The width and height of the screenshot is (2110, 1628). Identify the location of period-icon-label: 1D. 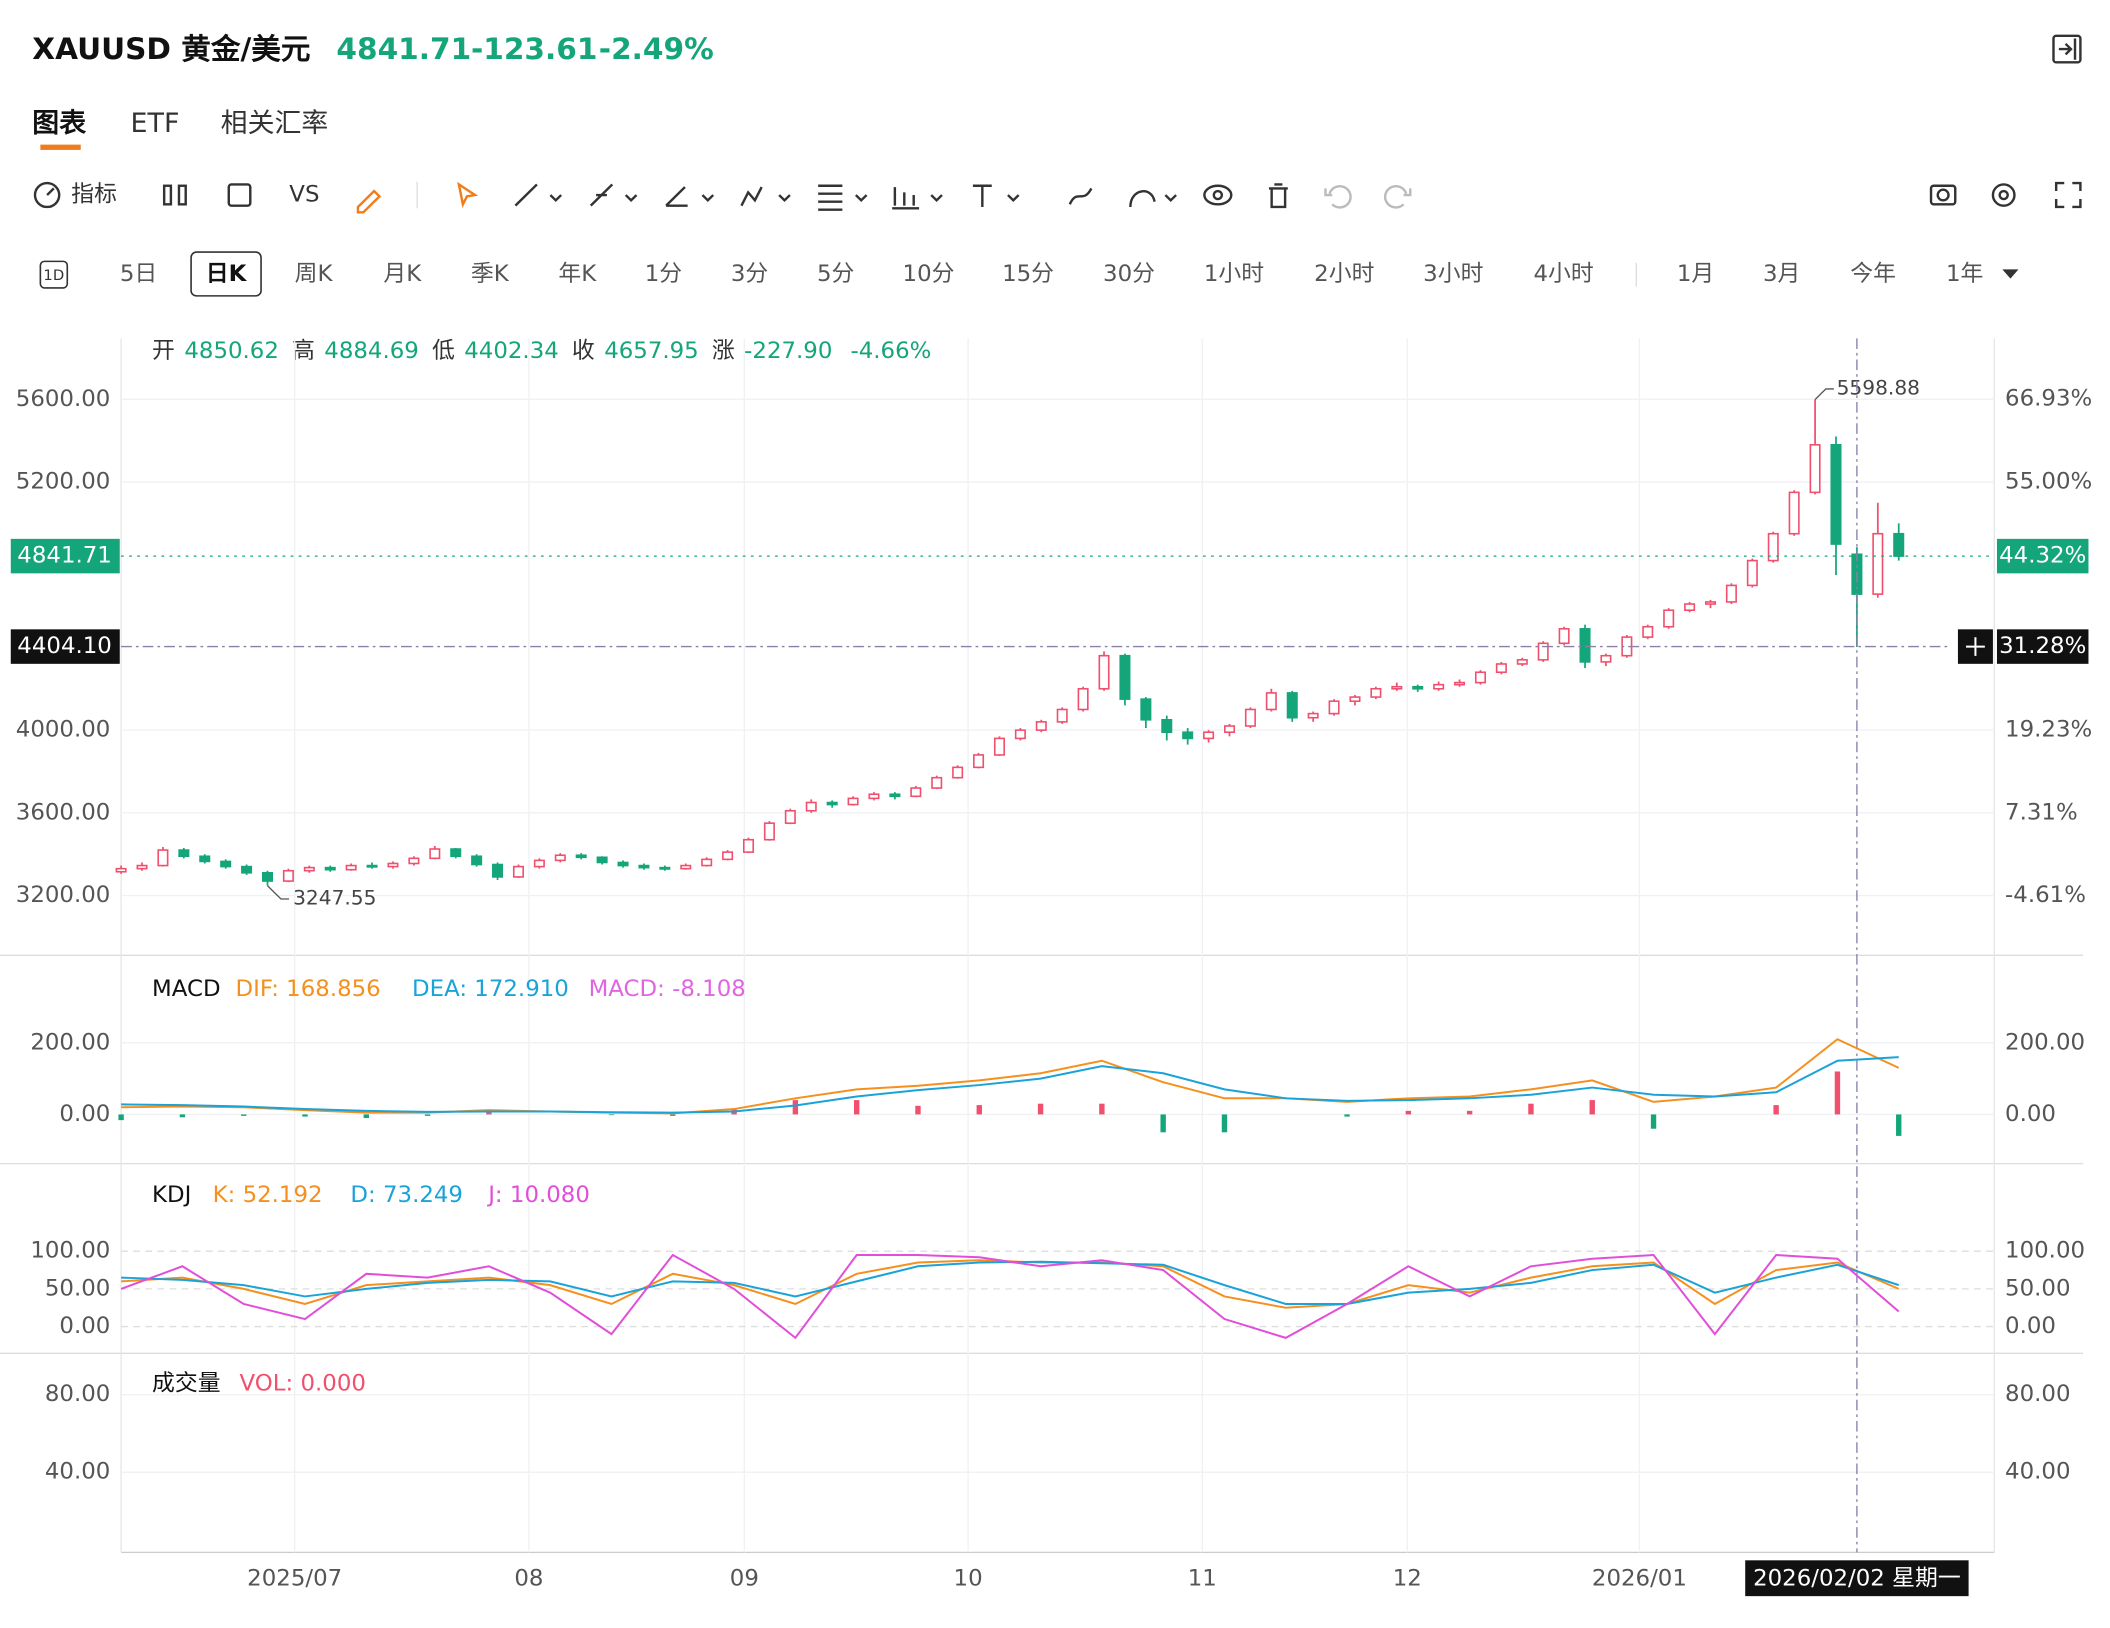
(53, 275).